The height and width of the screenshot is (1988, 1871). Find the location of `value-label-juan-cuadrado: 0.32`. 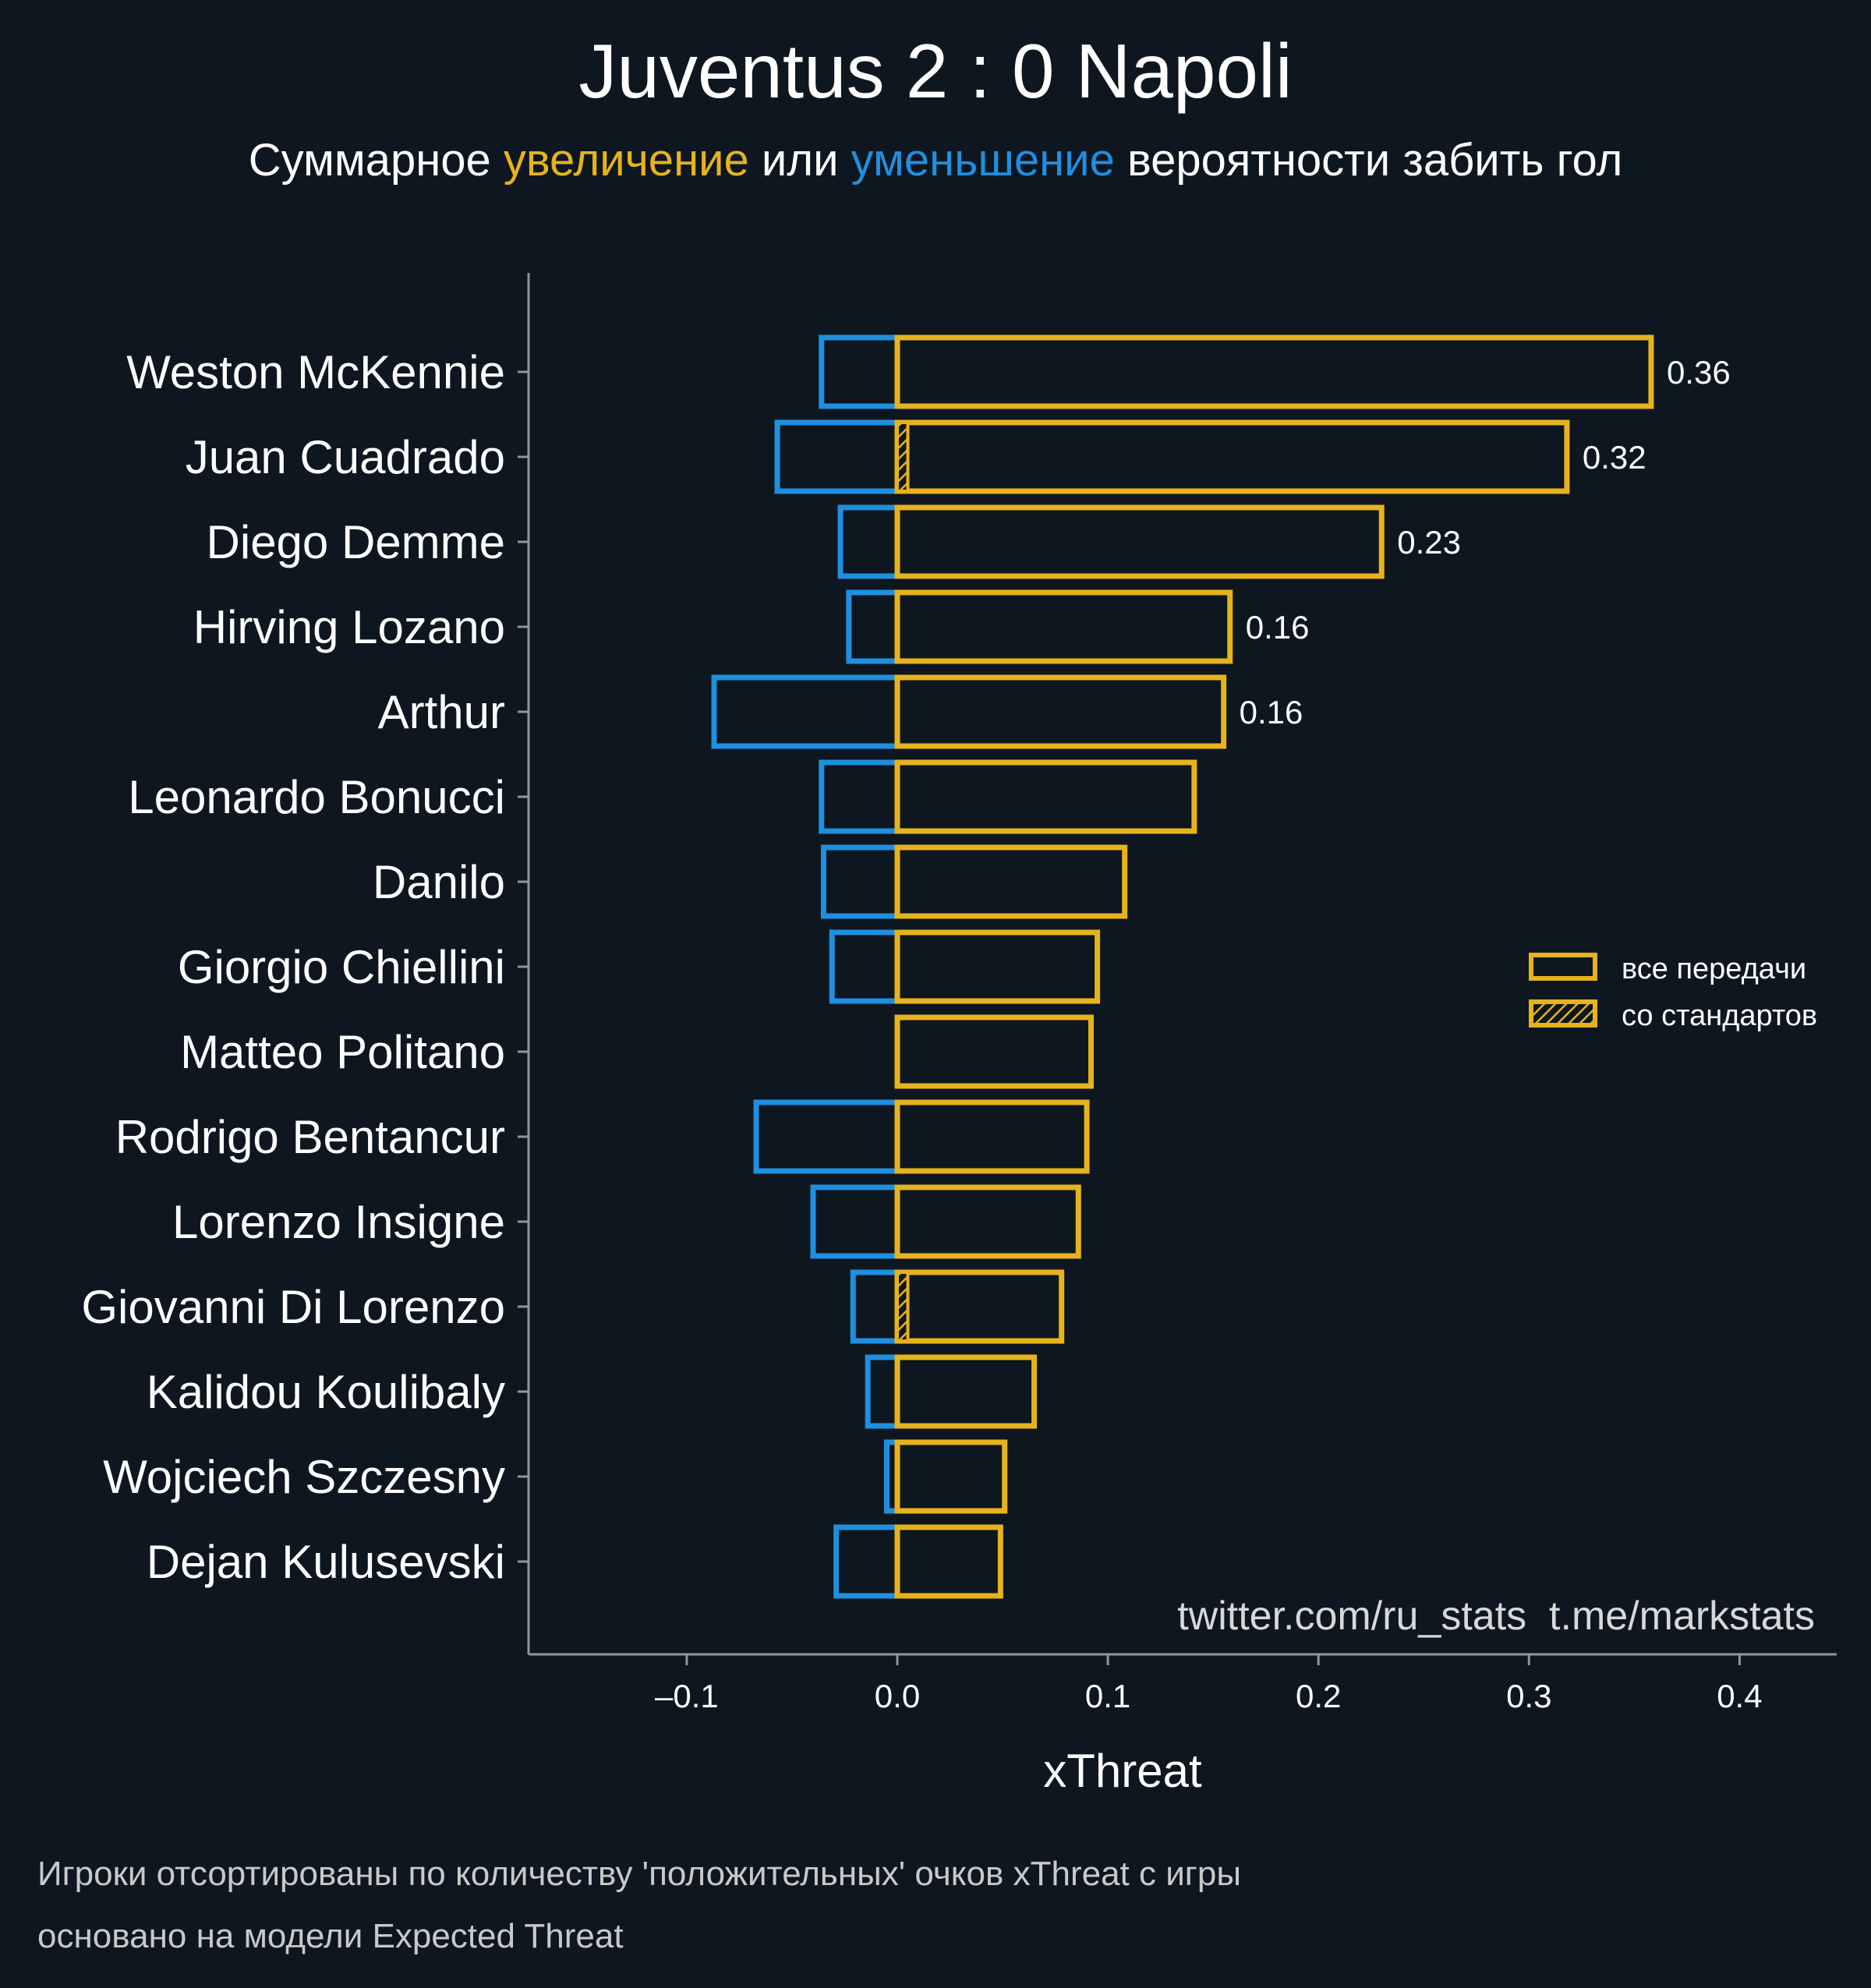

value-label-juan-cuadrado: 0.32 is located at coordinates (1614, 457).